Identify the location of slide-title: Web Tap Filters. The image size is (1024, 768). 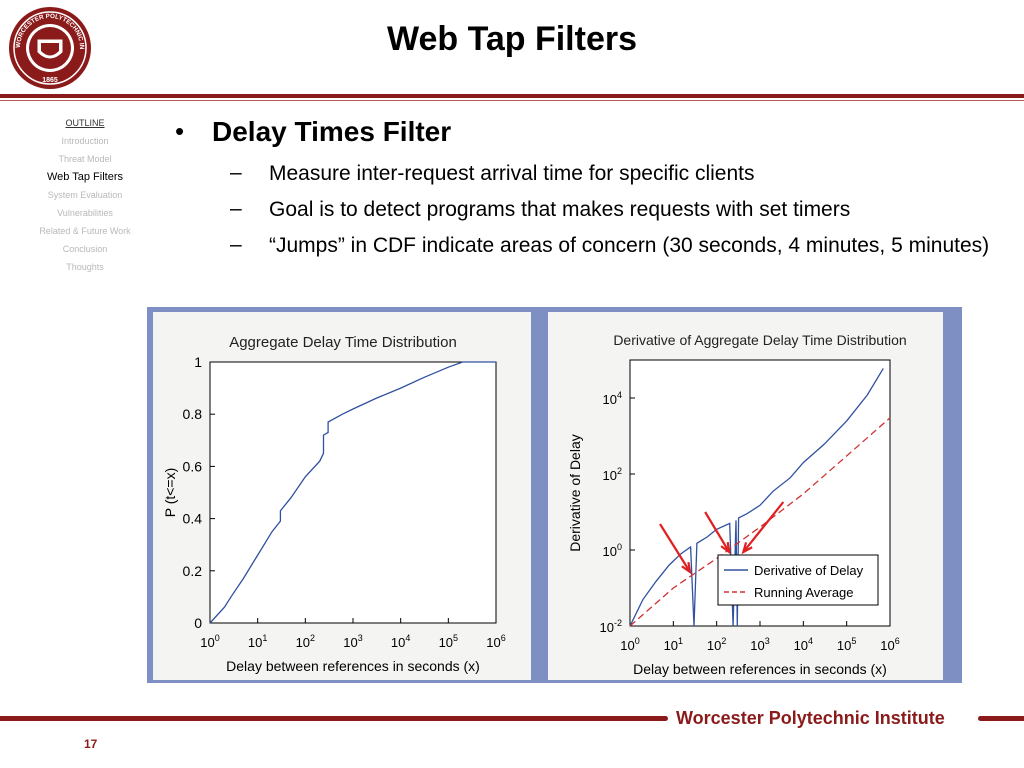
(511, 39).